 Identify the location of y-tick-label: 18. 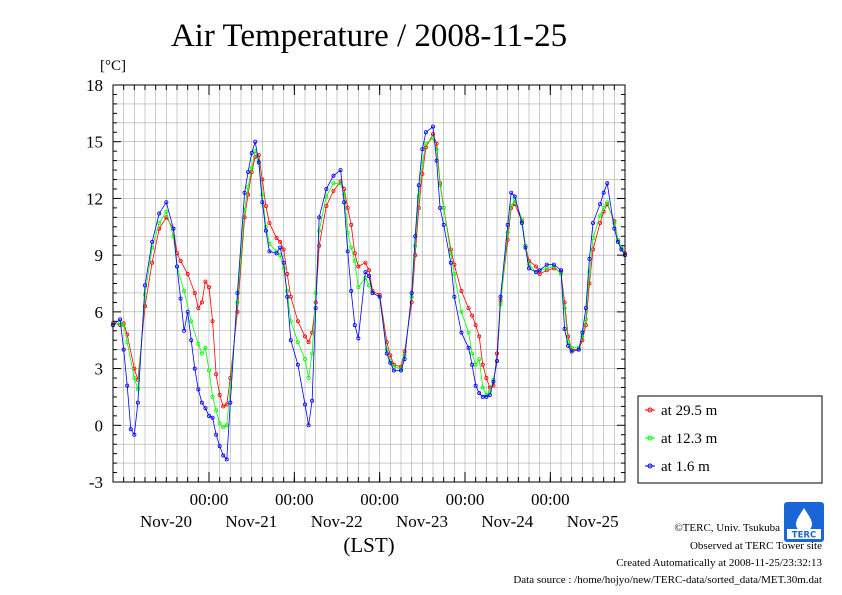
(94, 85).